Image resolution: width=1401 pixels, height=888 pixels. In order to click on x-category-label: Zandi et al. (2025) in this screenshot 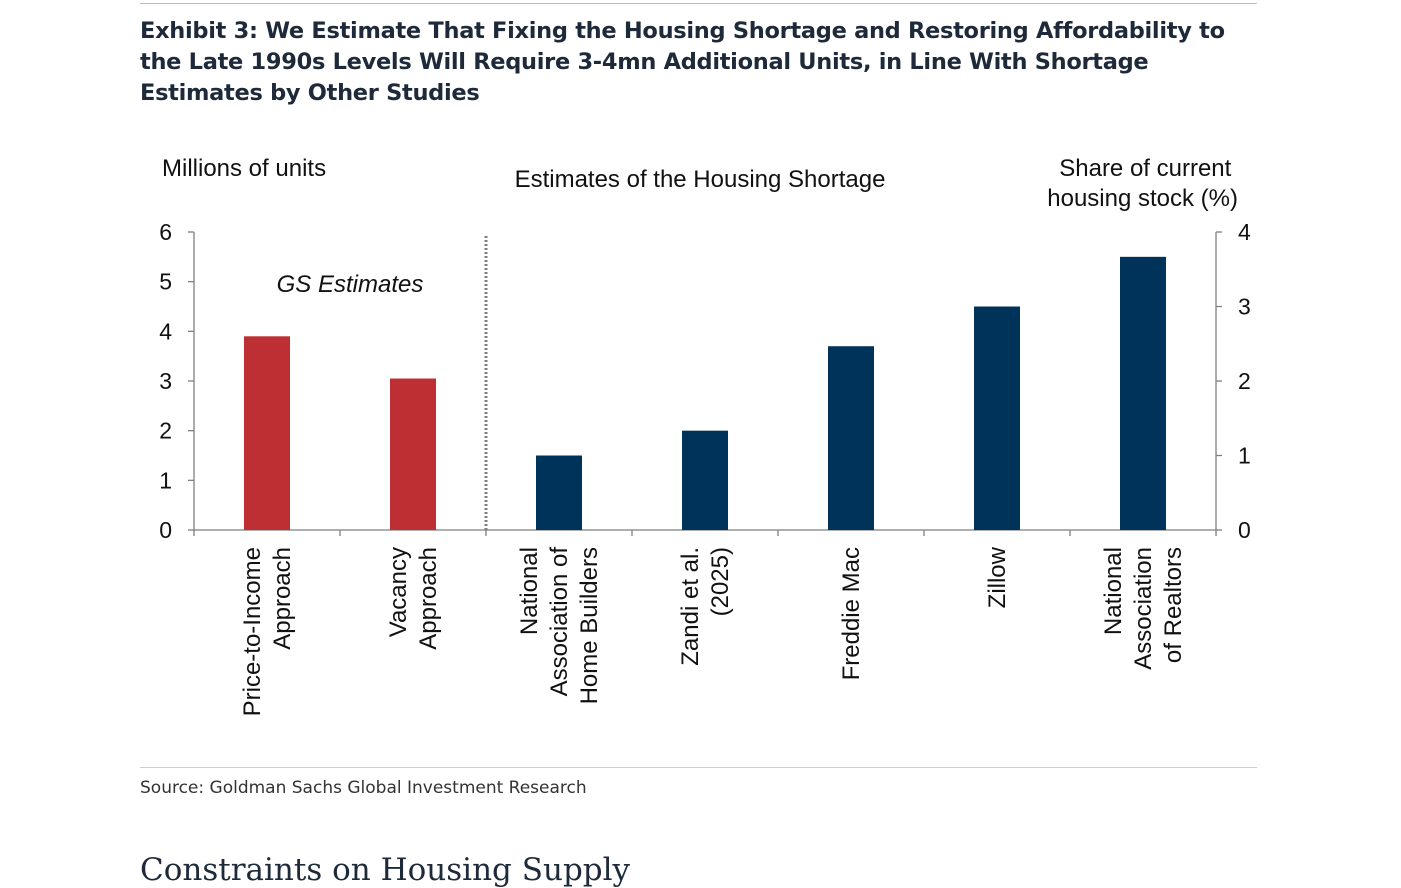, I will do `click(705, 606)`.